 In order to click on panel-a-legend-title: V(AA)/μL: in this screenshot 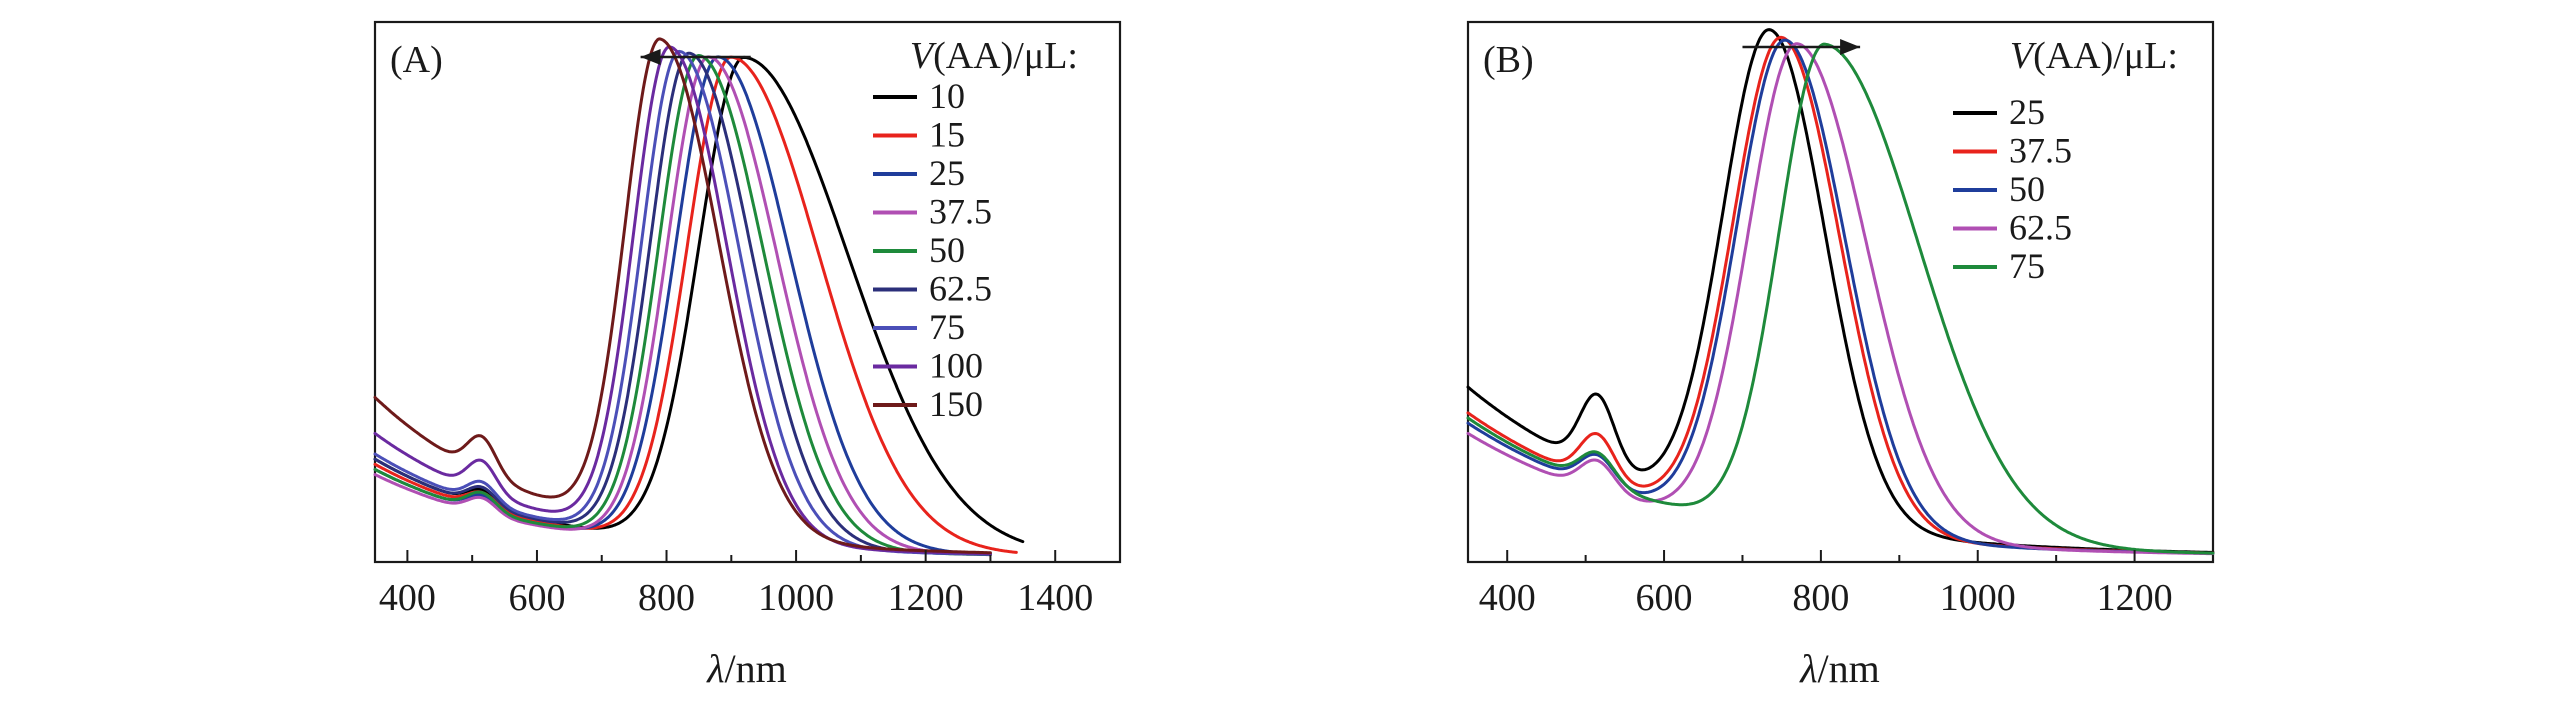, I will do `click(994, 56)`.